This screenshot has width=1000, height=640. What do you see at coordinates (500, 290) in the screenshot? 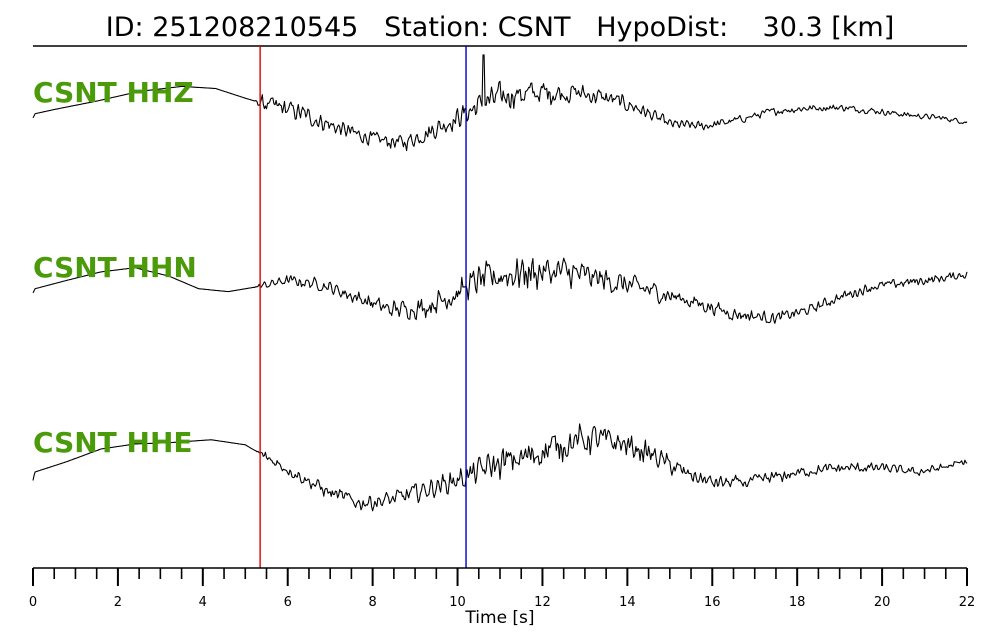
I see `trace-csnt-hhn` at bounding box center [500, 290].